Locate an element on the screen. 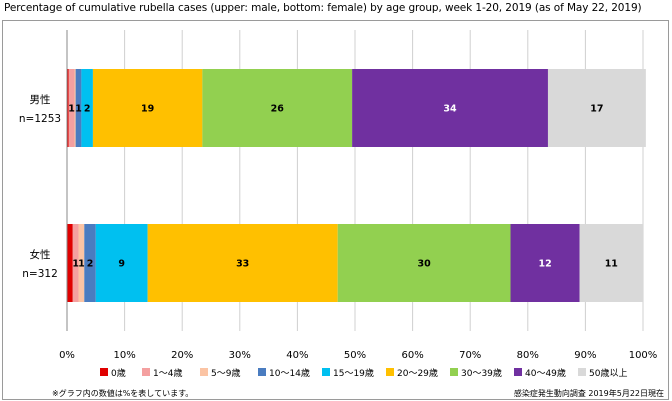 Image resolution: width=672 pixels, height=401 pixels. data-label: 30 is located at coordinates (425, 264).